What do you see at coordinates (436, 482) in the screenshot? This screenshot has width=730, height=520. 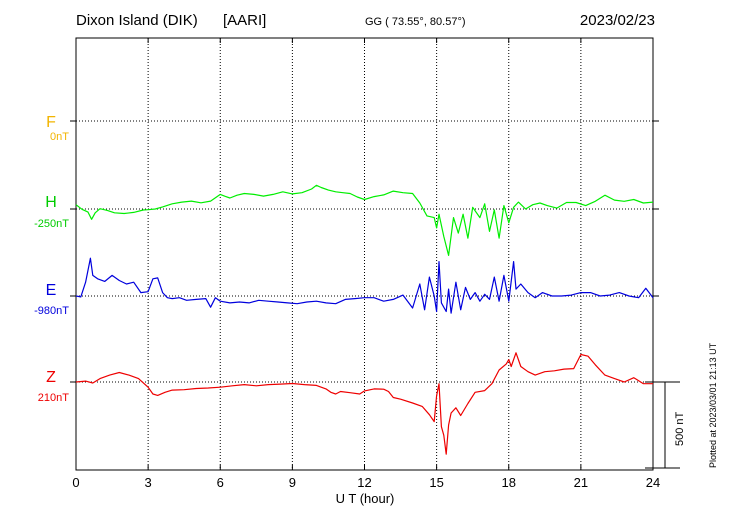 I see `x-tick-label: 15` at bounding box center [436, 482].